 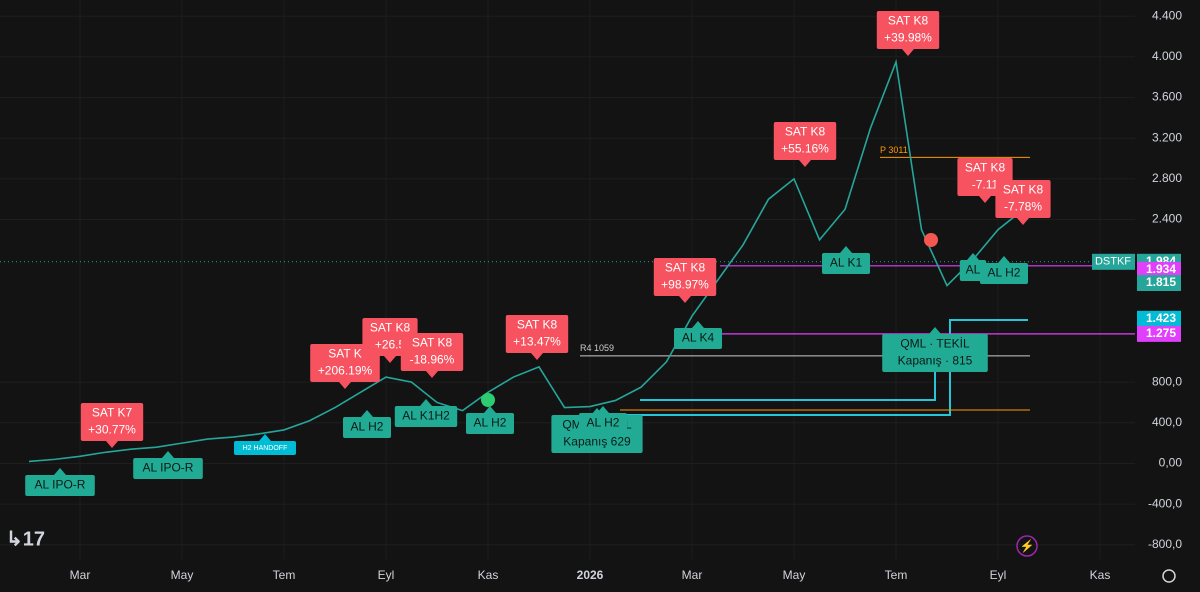 I want to click on label-text: +39.98%, so click(x=908, y=38).